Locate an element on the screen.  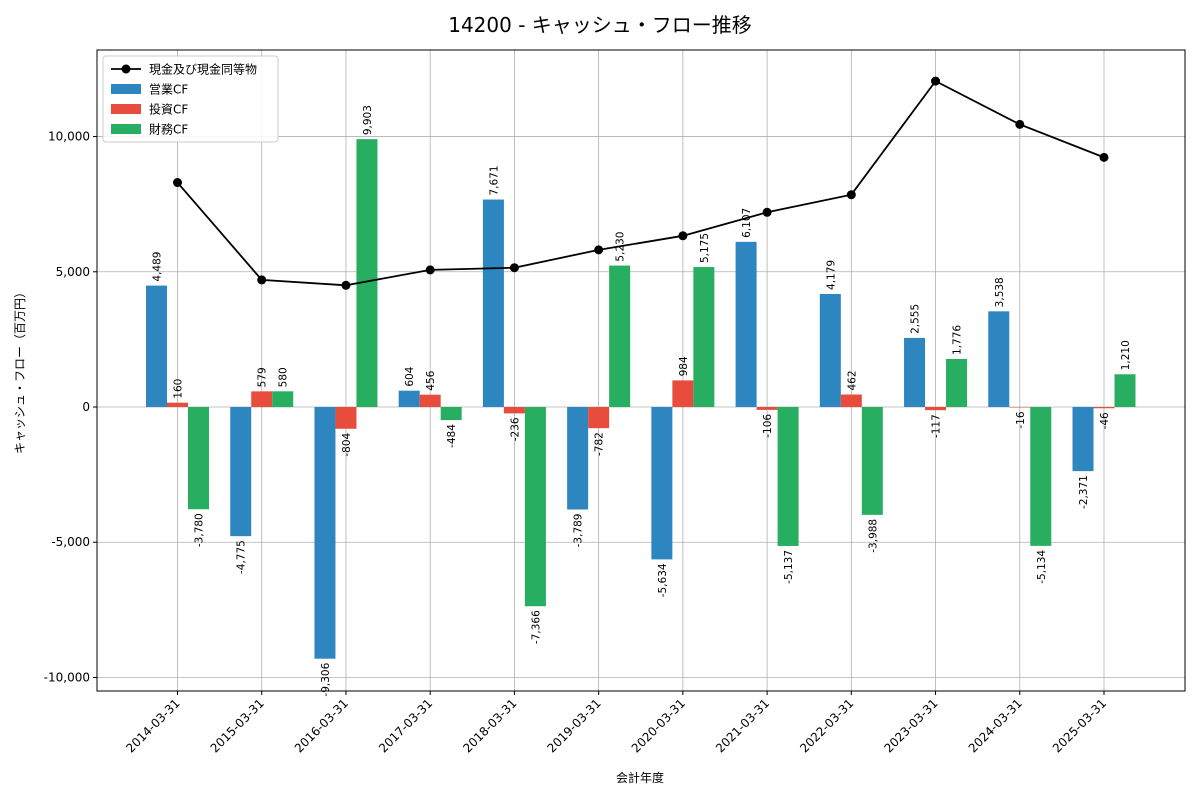
bar-value-label: 984 is located at coordinates (684, 366).